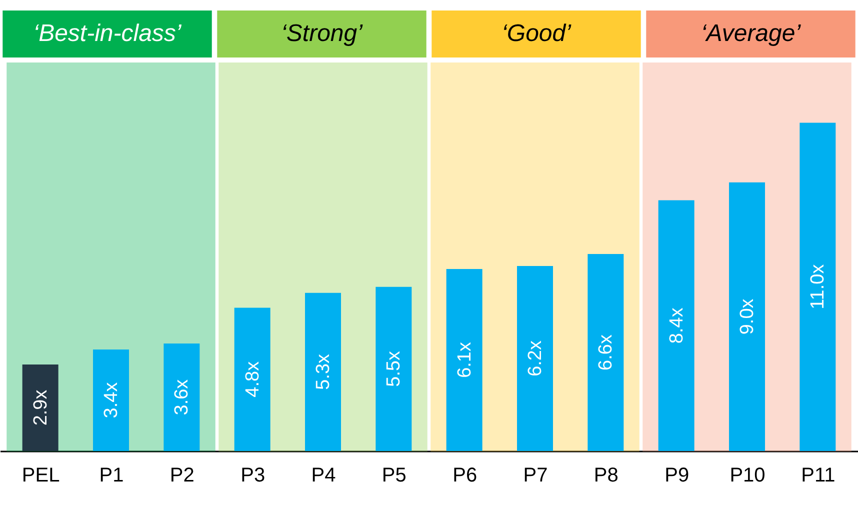  Describe the element at coordinates (111, 475) in the screenshot. I see `x-tick-label: P1` at that location.